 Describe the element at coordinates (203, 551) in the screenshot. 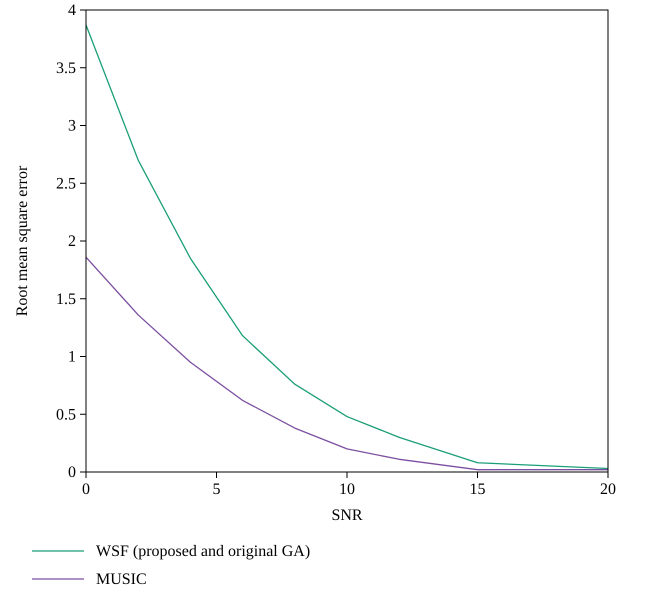

I see `legend-label: WSF (proposed and original GA)` at that location.